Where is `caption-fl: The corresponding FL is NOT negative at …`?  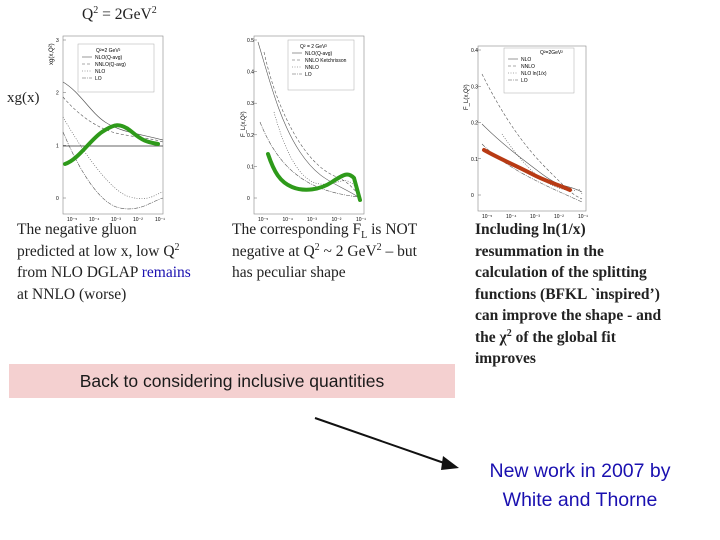 caption-fl: The corresponding FL is NOT negative at … is located at coordinates (325, 251).